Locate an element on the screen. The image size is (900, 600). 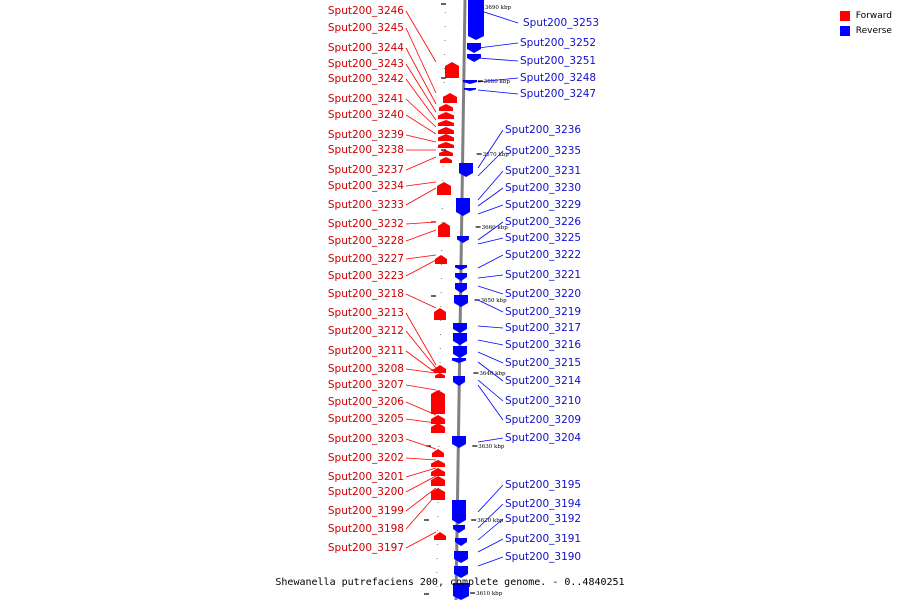
tick-label: 3690 kbp is located at coordinates (498, 8).